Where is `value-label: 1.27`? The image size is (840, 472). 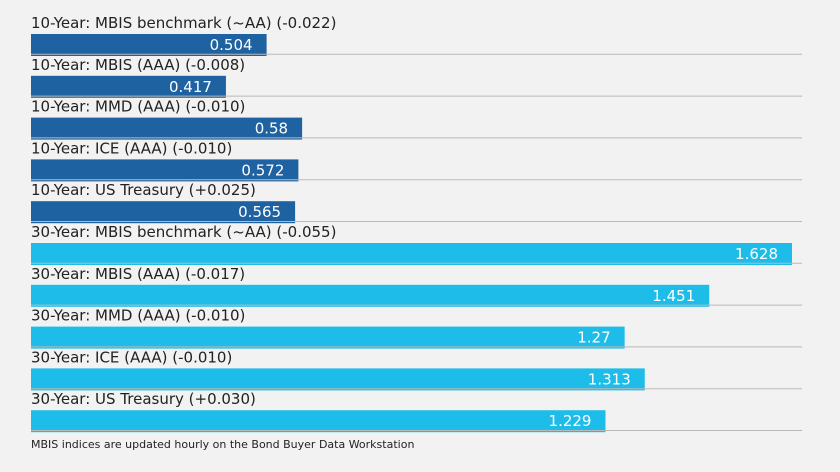 value-label: 1.27 is located at coordinates (593, 338).